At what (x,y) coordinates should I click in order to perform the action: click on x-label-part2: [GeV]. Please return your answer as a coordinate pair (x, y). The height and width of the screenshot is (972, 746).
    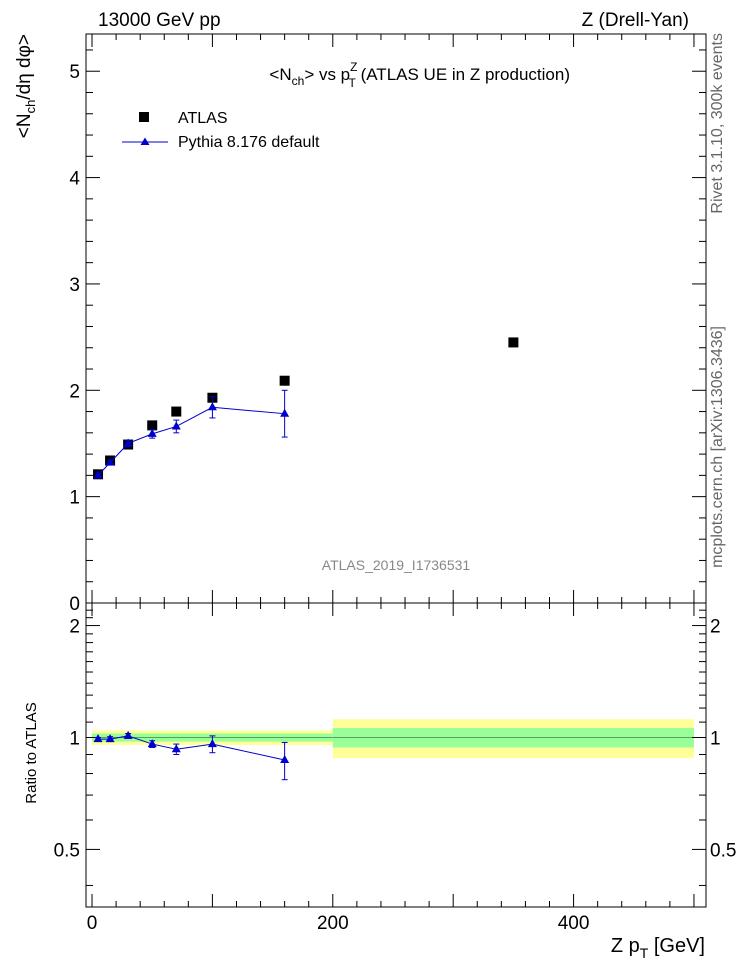
    Looking at the image, I should click on (676, 946).